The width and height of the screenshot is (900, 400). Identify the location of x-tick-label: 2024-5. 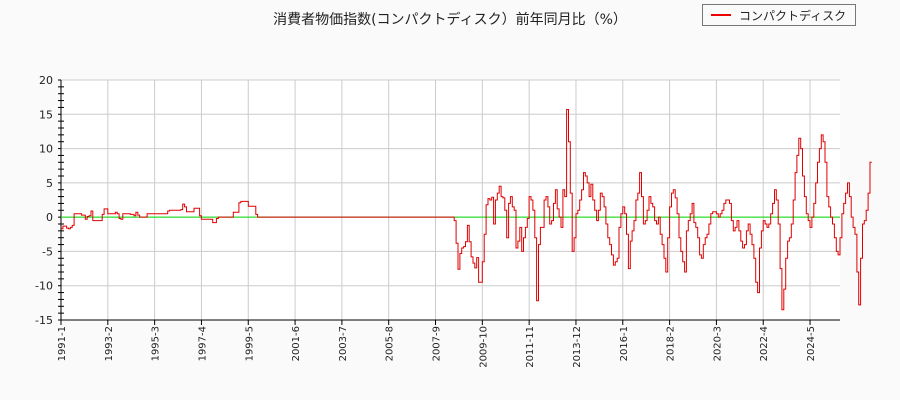
(811, 343).